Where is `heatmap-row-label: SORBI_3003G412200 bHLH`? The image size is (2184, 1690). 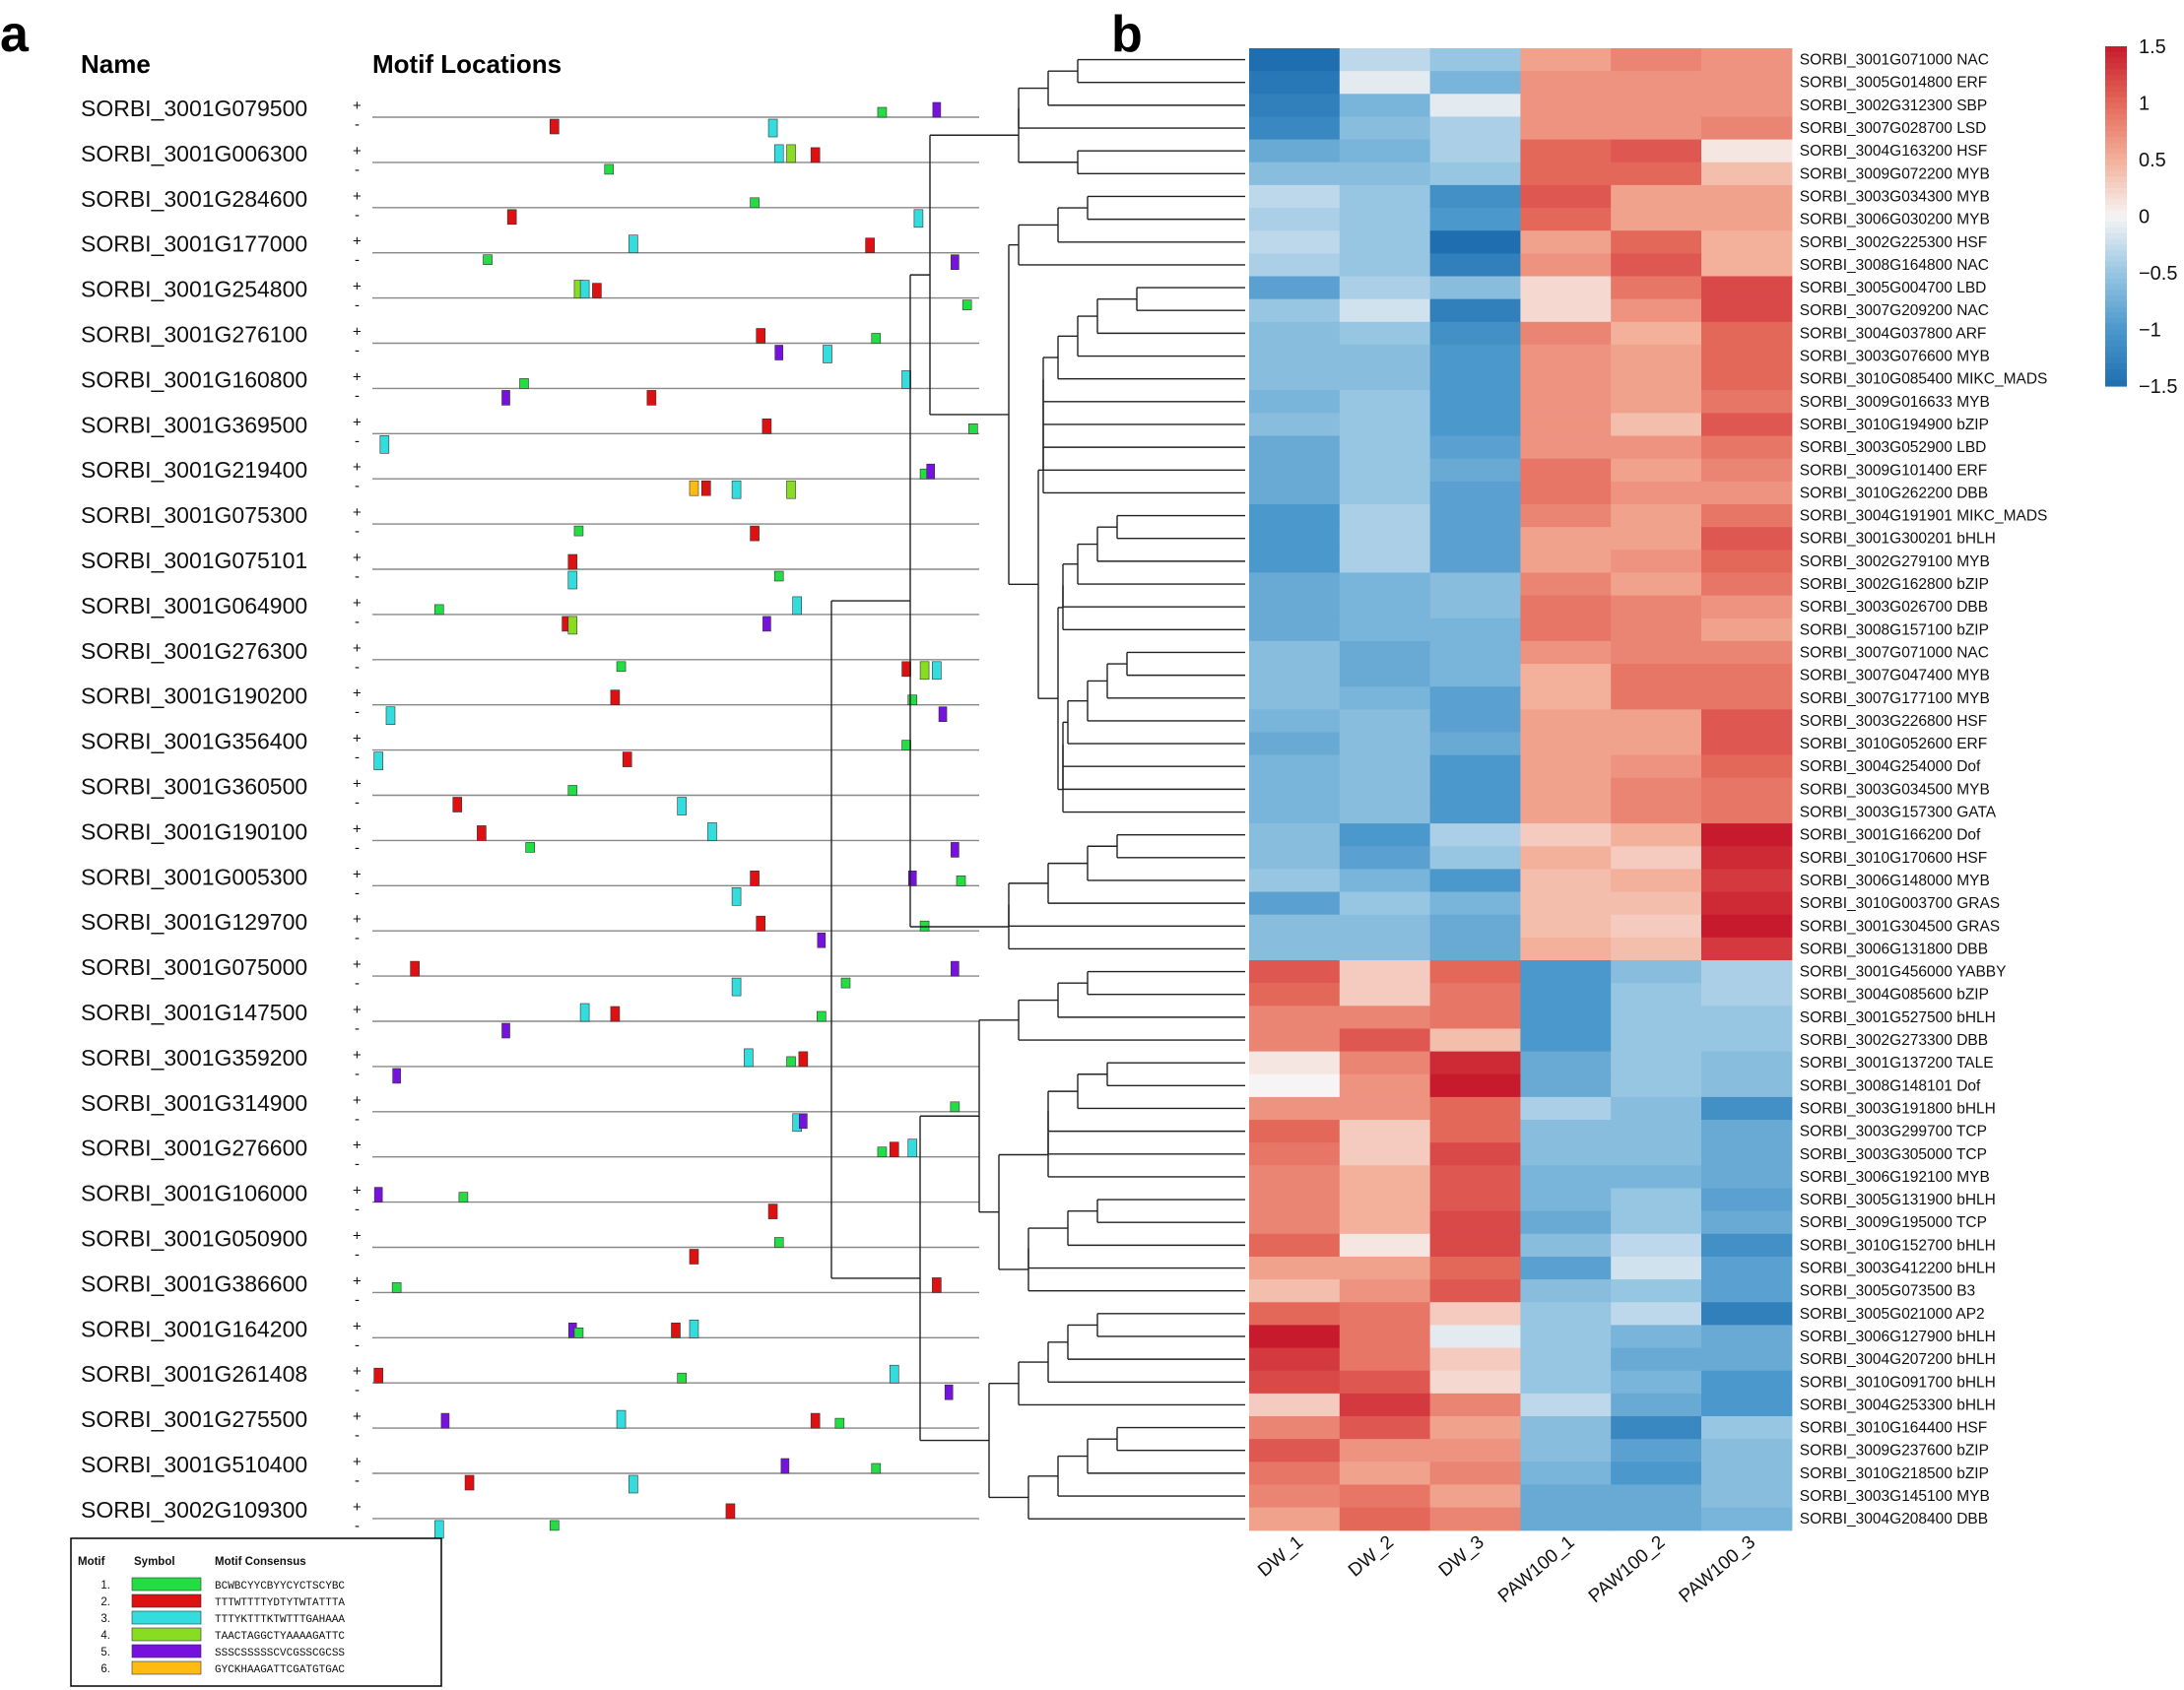
heatmap-row-label: SORBI_3003G412200 bHLH is located at coordinates (1898, 1269).